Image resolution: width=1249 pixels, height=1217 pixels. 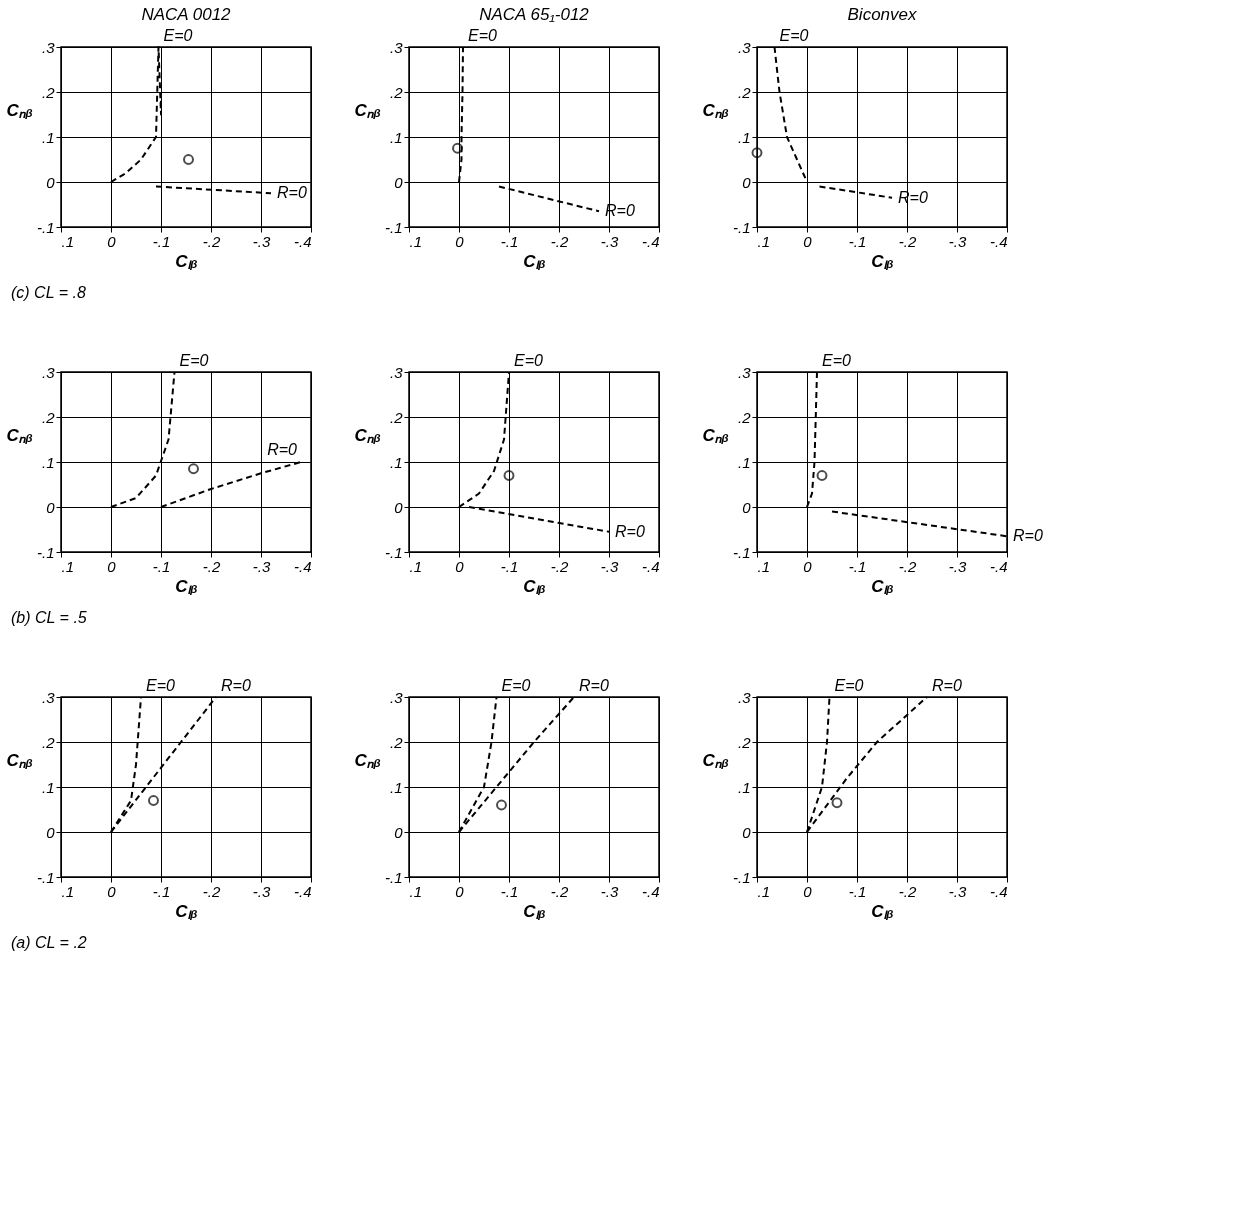 I want to click on chart-title: NACA 65₁-012, so click(x=534, y=14).